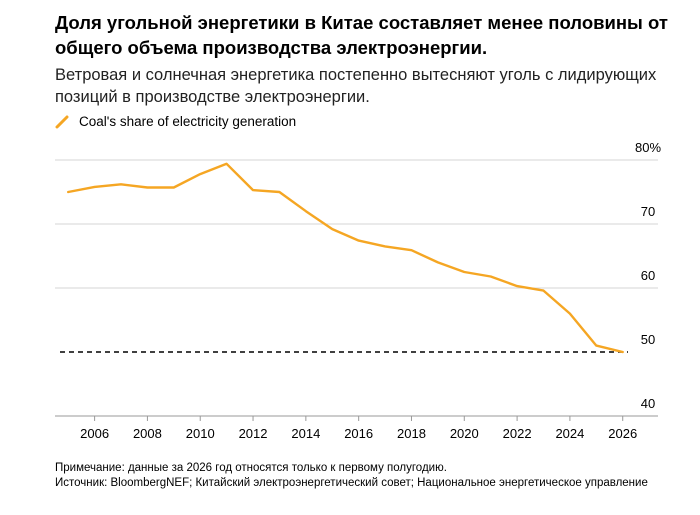 This screenshot has height=515, width=700. What do you see at coordinates (517, 433) in the screenshot?
I see `x-tick-label: 2022` at bounding box center [517, 433].